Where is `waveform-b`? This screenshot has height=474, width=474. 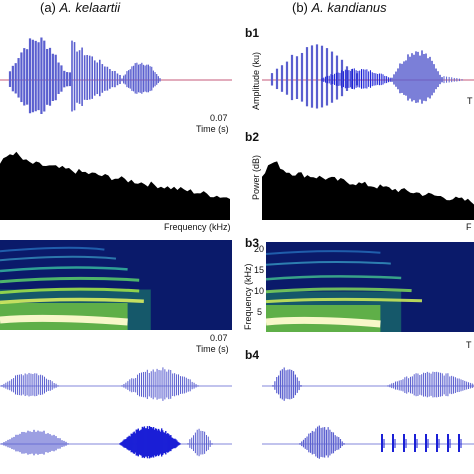 waveform-b is located at coordinates (368, 76).